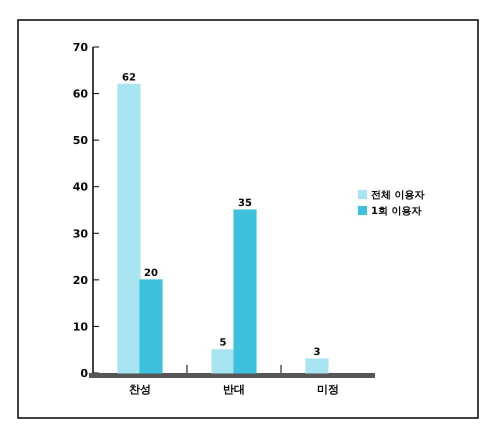  What do you see at coordinates (140, 389) in the screenshot?
I see `x-tick-label: 찬성` at bounding box center [140, 389].